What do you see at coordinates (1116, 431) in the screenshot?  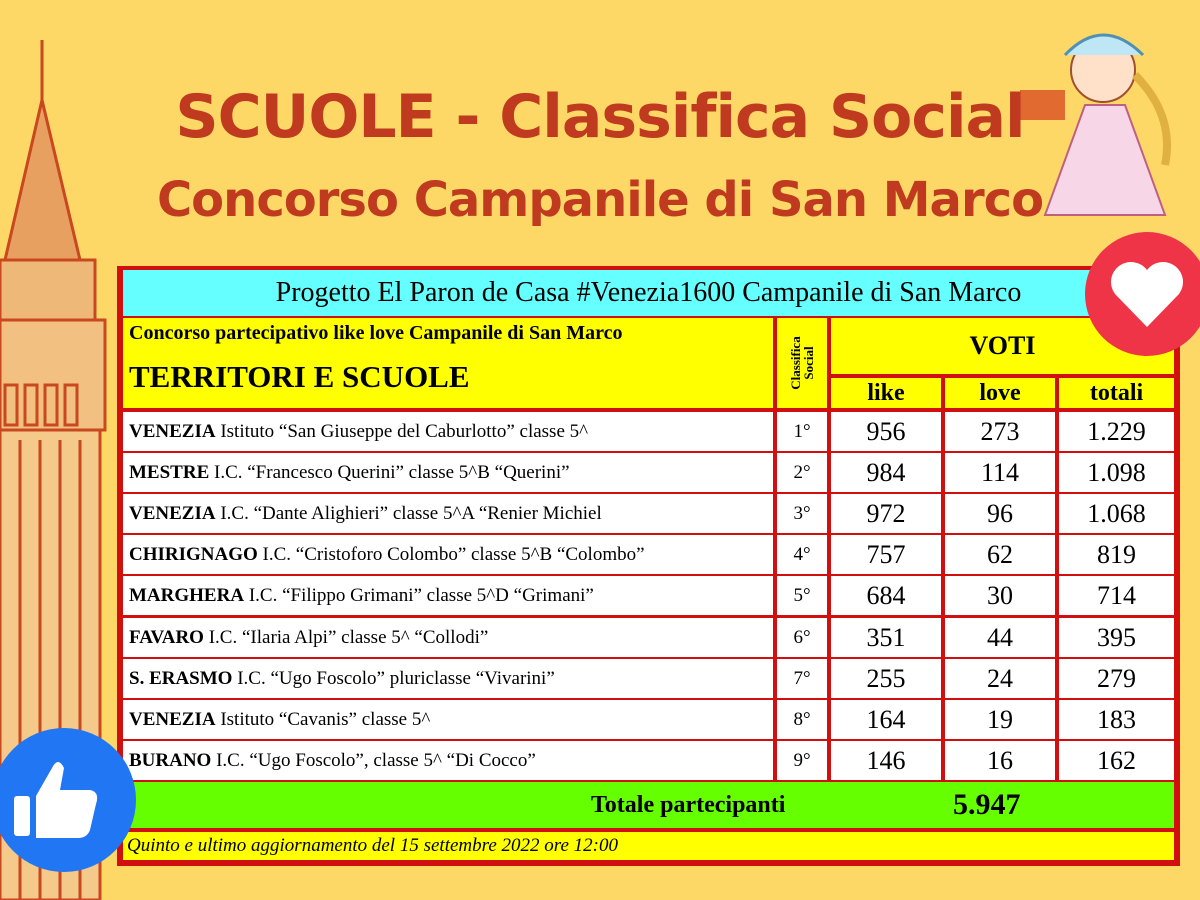 I see `total-cell: 1.229` at bounding box center [1116, 431].